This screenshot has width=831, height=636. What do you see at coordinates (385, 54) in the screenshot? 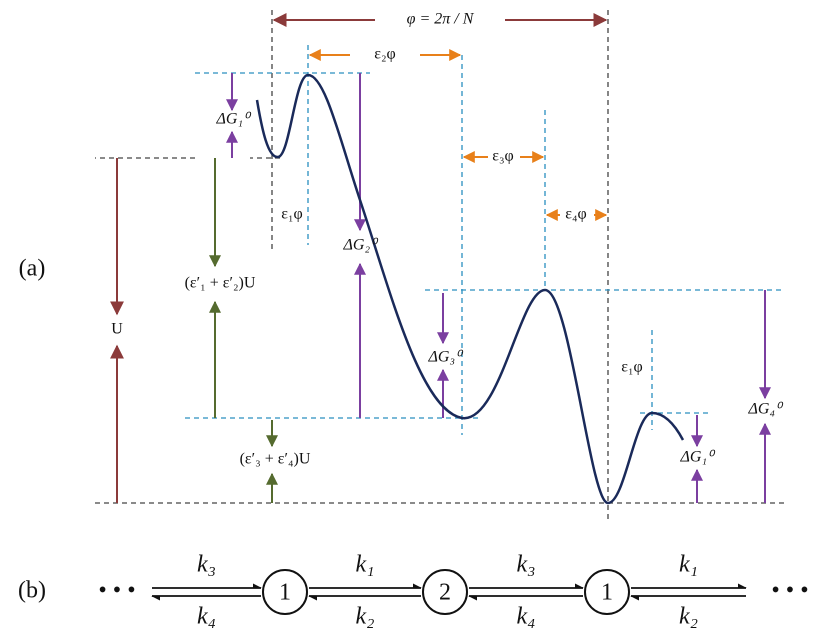
I see `shift-label: ε₂φ` at bounding box center [385, 54].